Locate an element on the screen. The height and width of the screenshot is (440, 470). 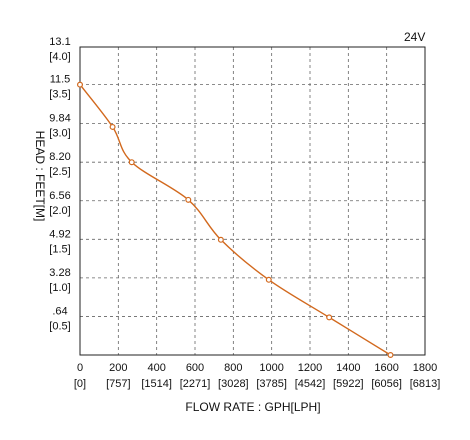
y-tick-sublabel: [2.0] is located at coordinates (59, 211).